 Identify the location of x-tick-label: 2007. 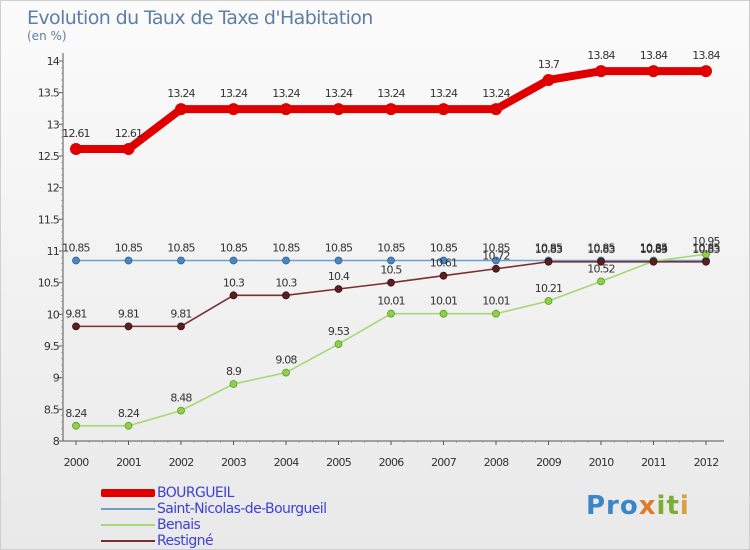
(444, 462).